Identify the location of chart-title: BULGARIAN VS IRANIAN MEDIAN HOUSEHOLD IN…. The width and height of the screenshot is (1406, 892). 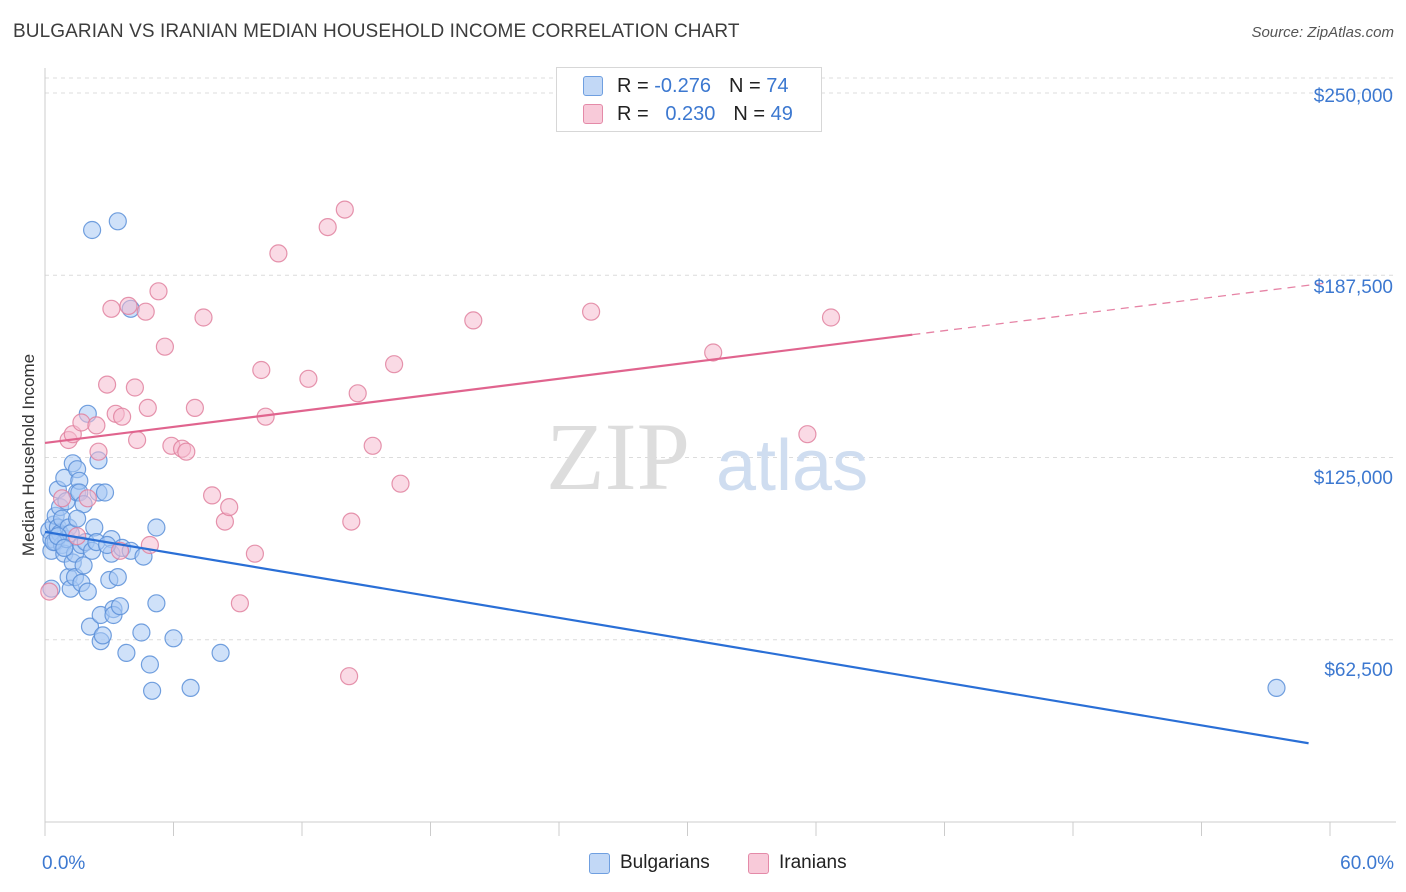
(376, 31).